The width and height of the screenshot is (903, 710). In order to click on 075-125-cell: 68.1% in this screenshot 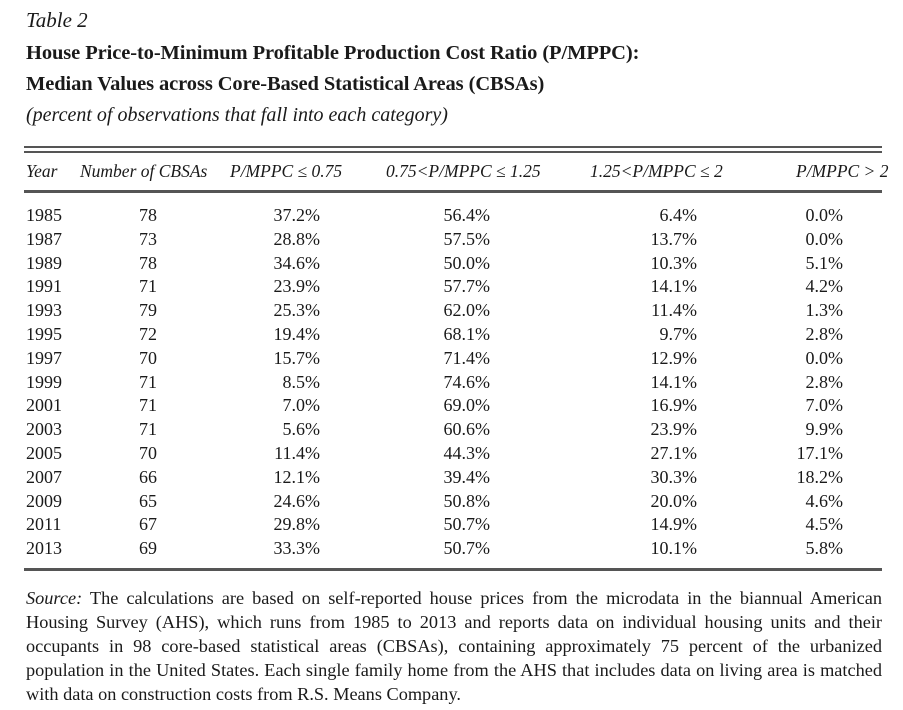, I will do `click(467, 334)`.